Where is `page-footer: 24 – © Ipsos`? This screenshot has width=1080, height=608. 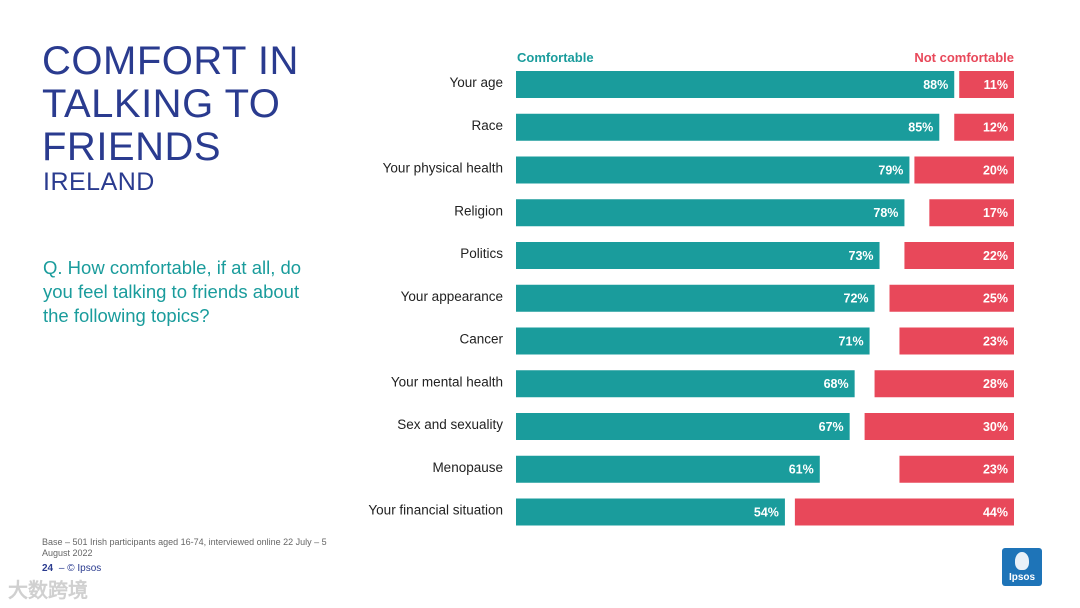 page-footer: 24 – © Ipsos is located at coordinates (71, 568).